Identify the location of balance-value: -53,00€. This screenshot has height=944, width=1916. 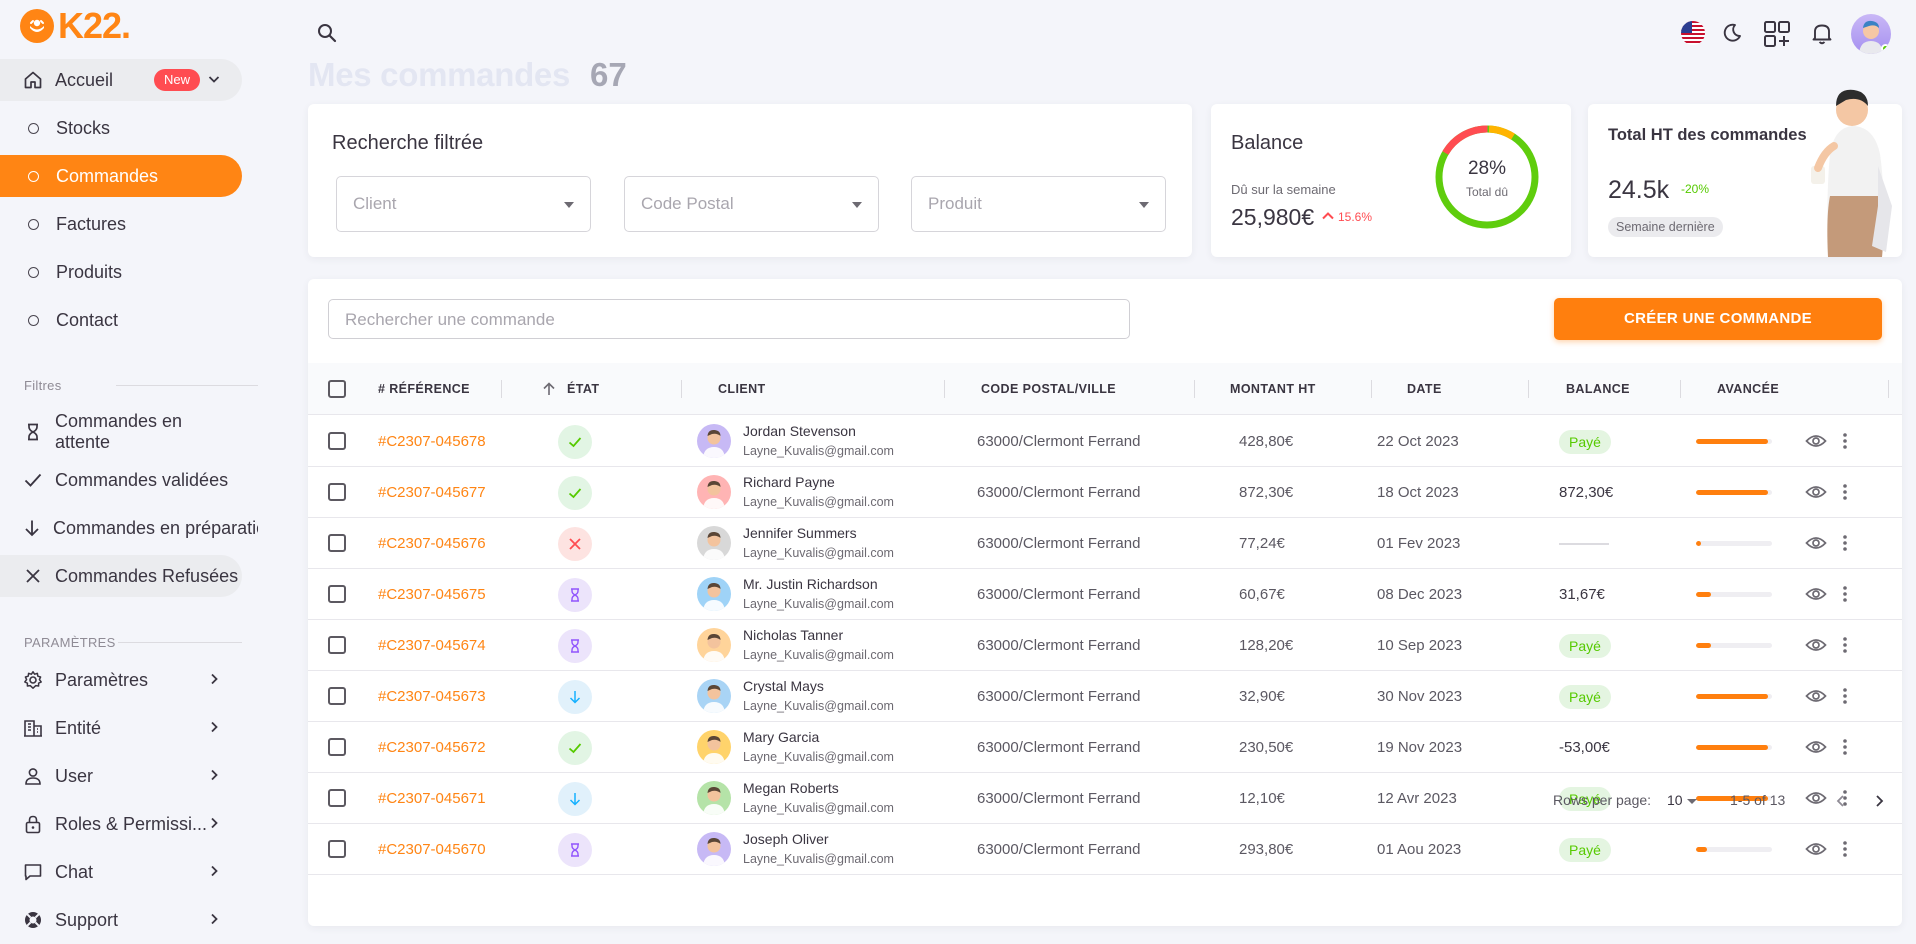
(1584, 747).